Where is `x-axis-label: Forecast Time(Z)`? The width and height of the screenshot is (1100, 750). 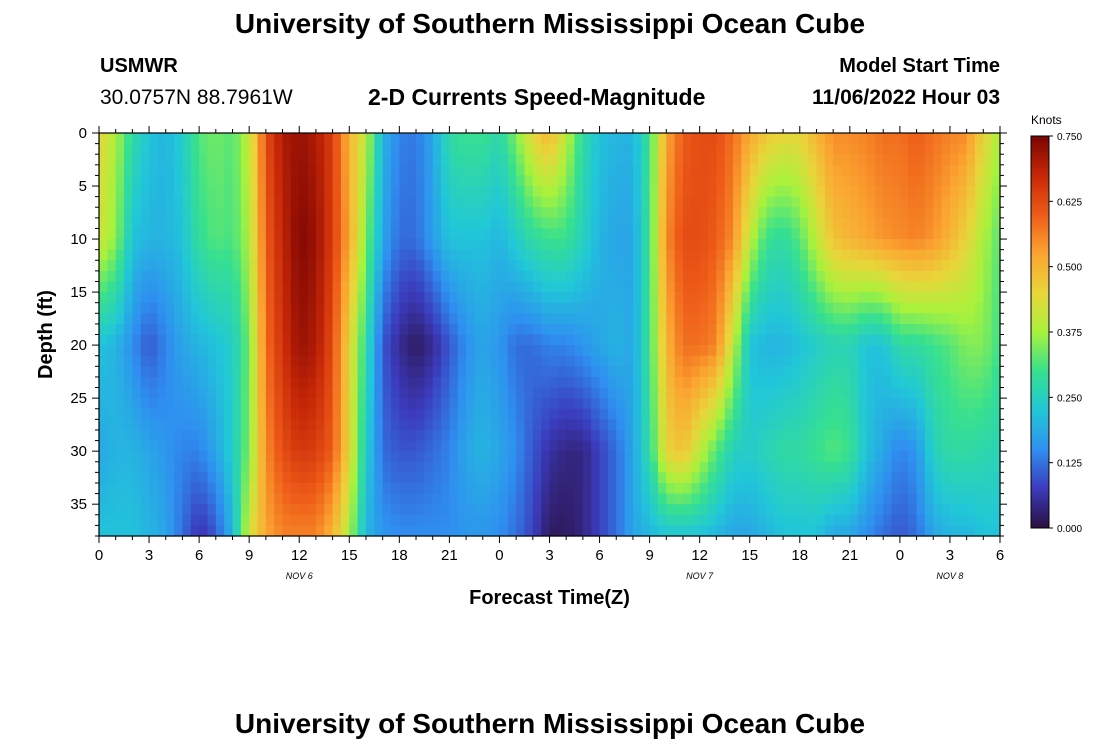 x-axis-label: Forecast Time(Z) is located at coordinates (549, 598).